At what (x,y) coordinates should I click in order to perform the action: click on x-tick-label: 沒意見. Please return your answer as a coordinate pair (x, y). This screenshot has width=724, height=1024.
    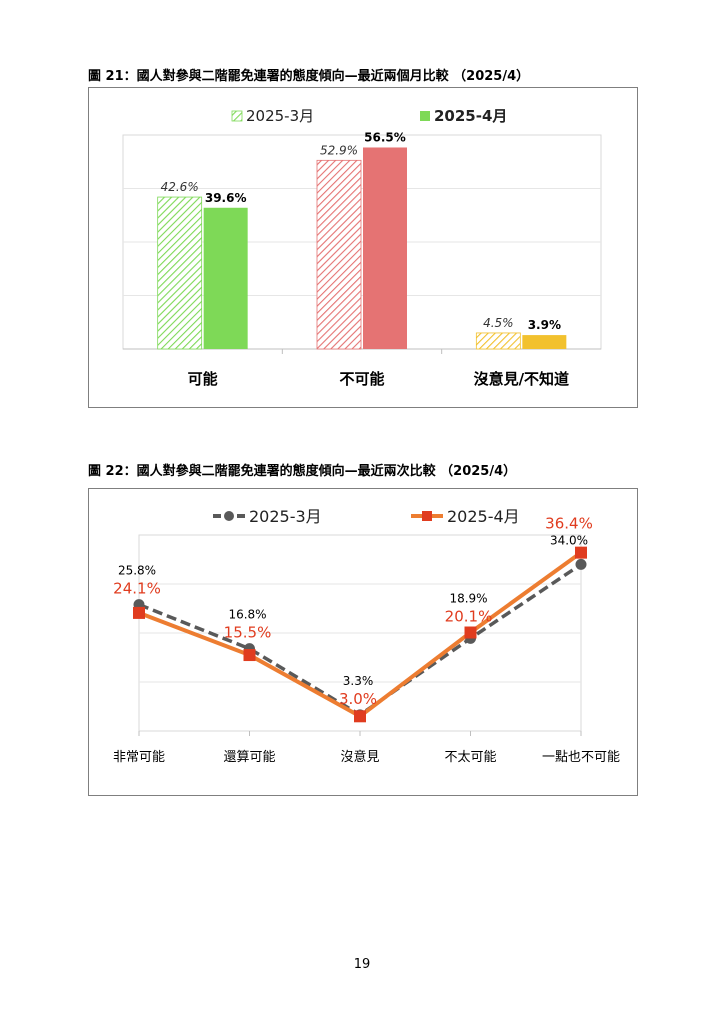
    Looking at the image, I should click on (359, 757).